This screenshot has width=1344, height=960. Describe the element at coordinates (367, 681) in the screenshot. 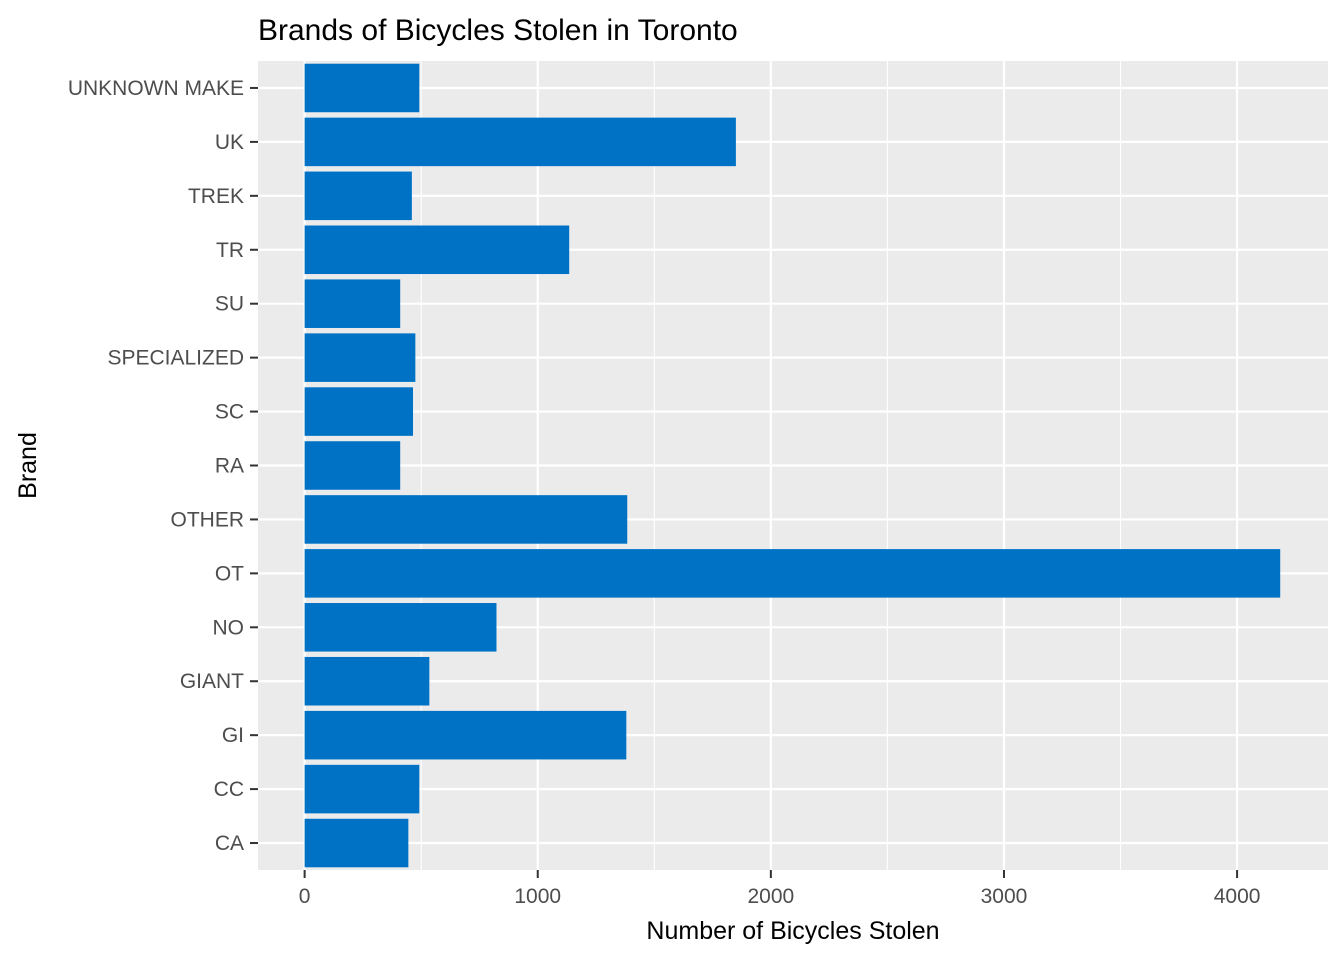

I see `bar-giant` at that location.